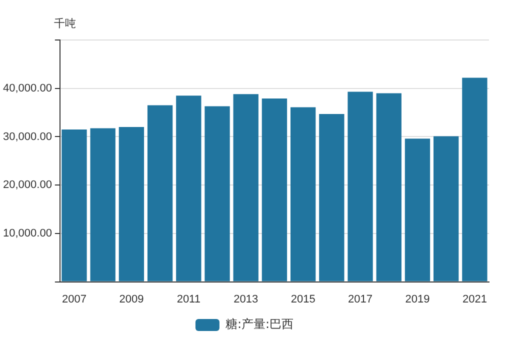 This screenshot has height=343, width=509. What do you see at coordinates (474, 299) in the screenshot?
I see `x-tick-label: 2021` at bounding box center [474, 299].